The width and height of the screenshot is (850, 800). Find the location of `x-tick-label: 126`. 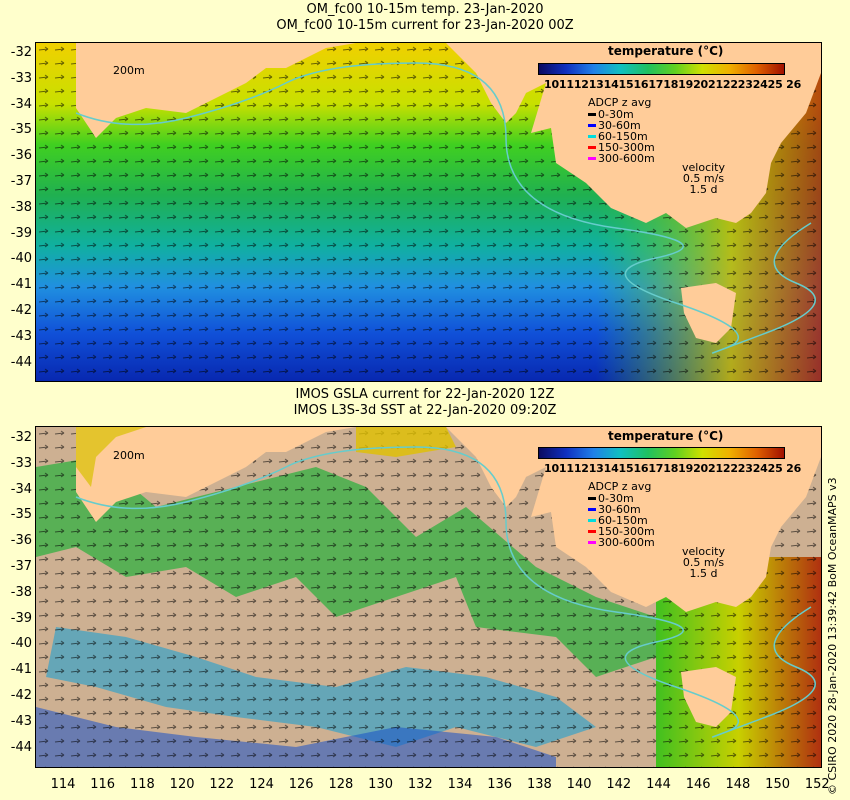

x-tick-label: 126 is located at coordinates (301, 784).